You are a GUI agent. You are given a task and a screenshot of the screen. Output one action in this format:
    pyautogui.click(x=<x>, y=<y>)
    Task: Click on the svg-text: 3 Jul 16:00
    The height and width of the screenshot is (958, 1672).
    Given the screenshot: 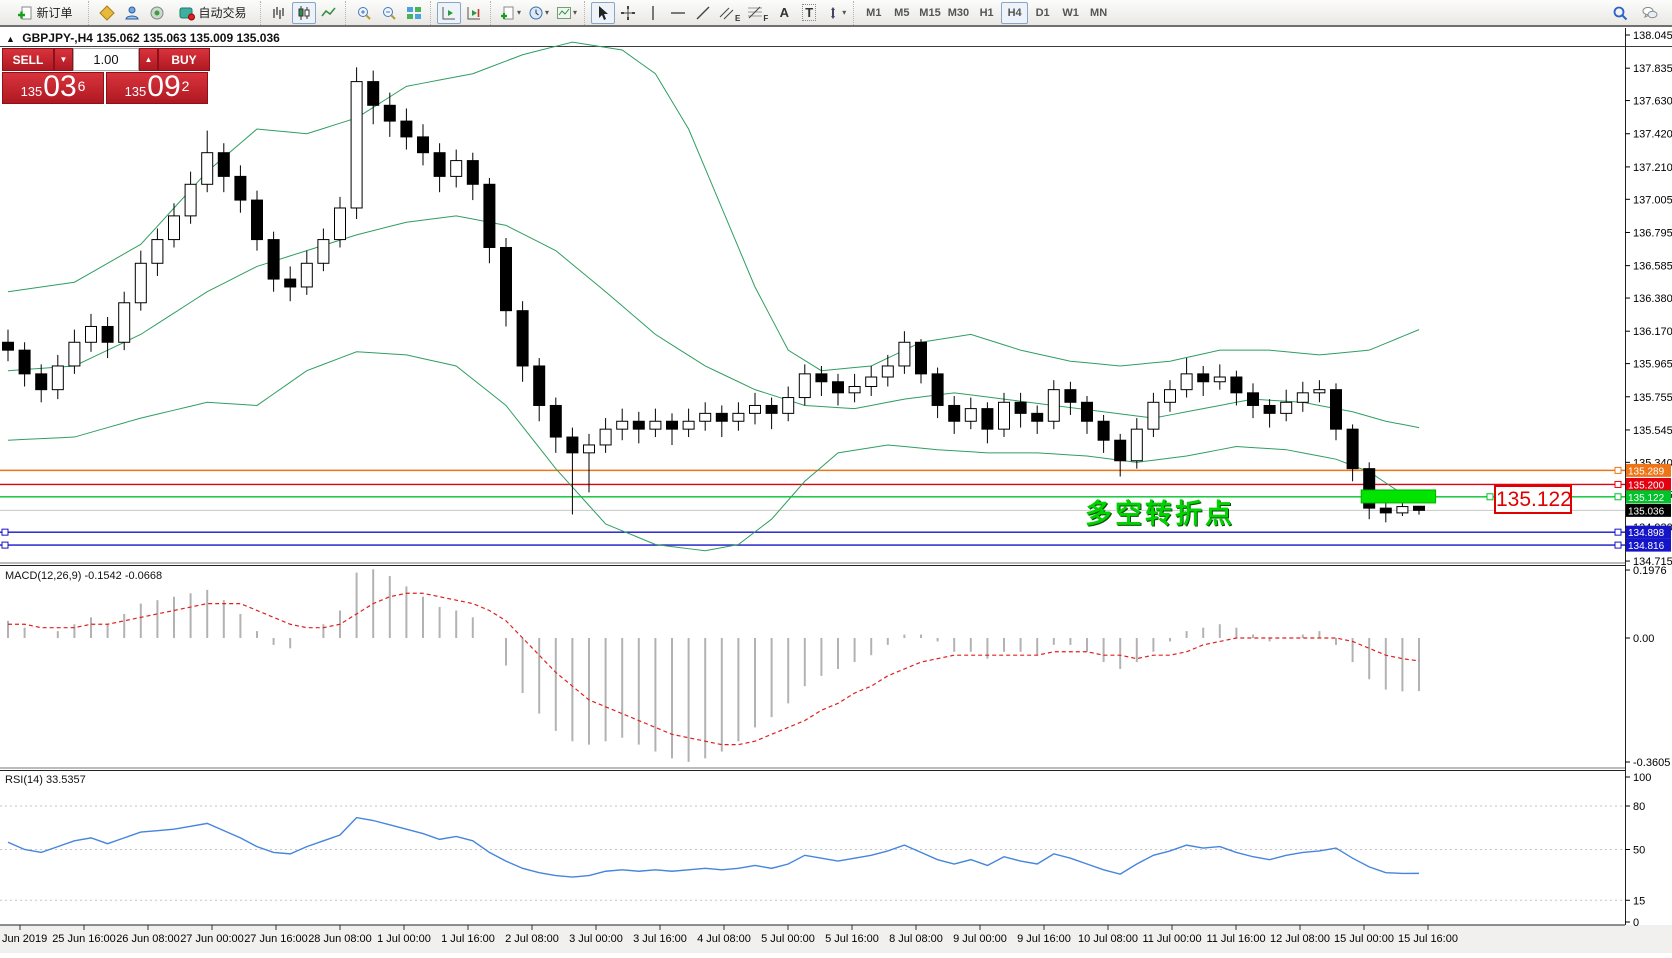 What is the action you would take?
    pyautogui.click(x=660, y=939)
    